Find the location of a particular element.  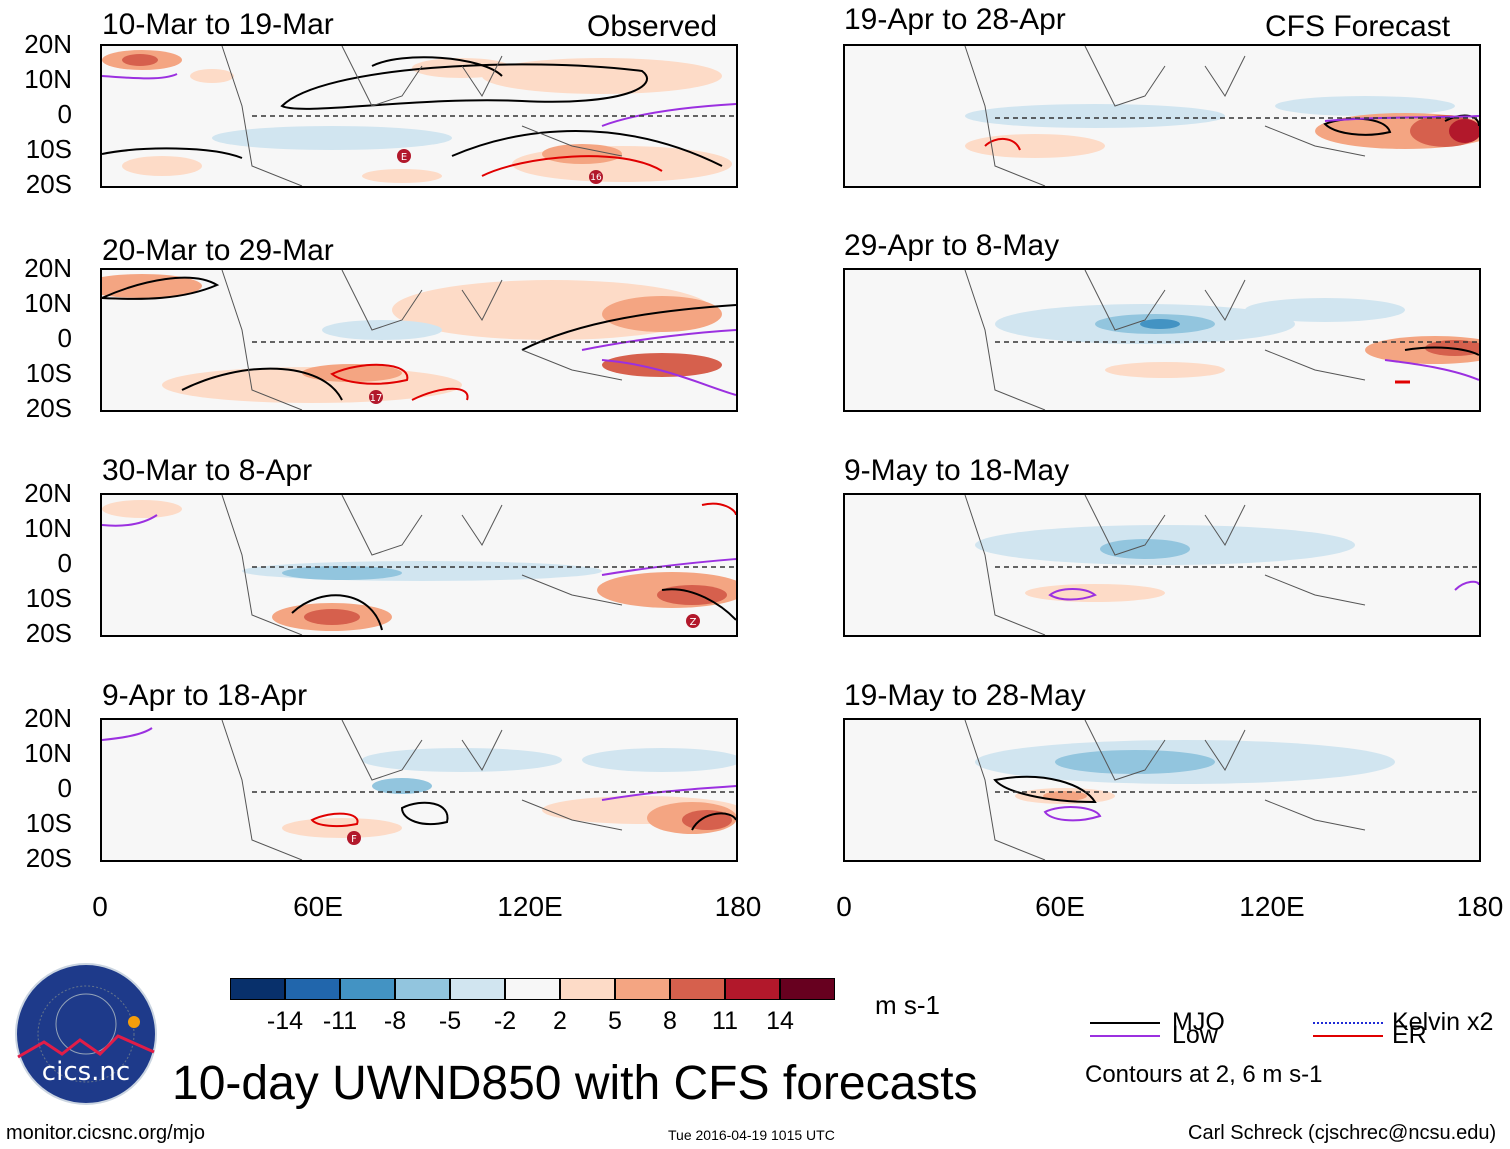

lat-label-row4-2: 0 is located at coordinates (64, 788).